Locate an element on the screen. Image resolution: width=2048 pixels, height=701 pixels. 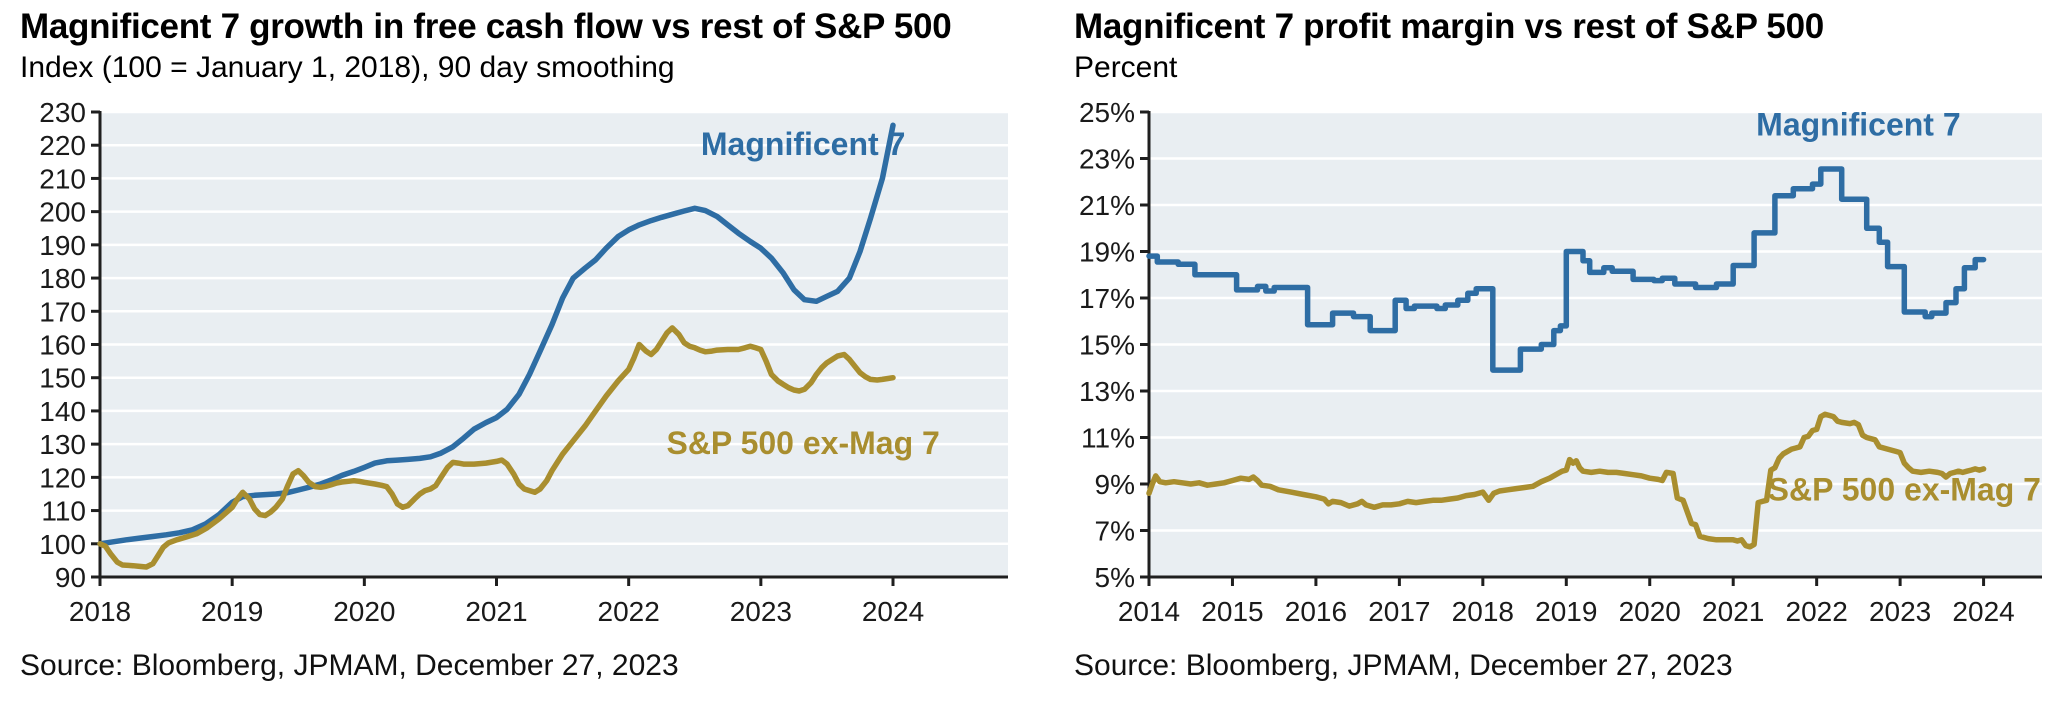
x-tick-label: 2015 is located at coordinates (1232, 611).